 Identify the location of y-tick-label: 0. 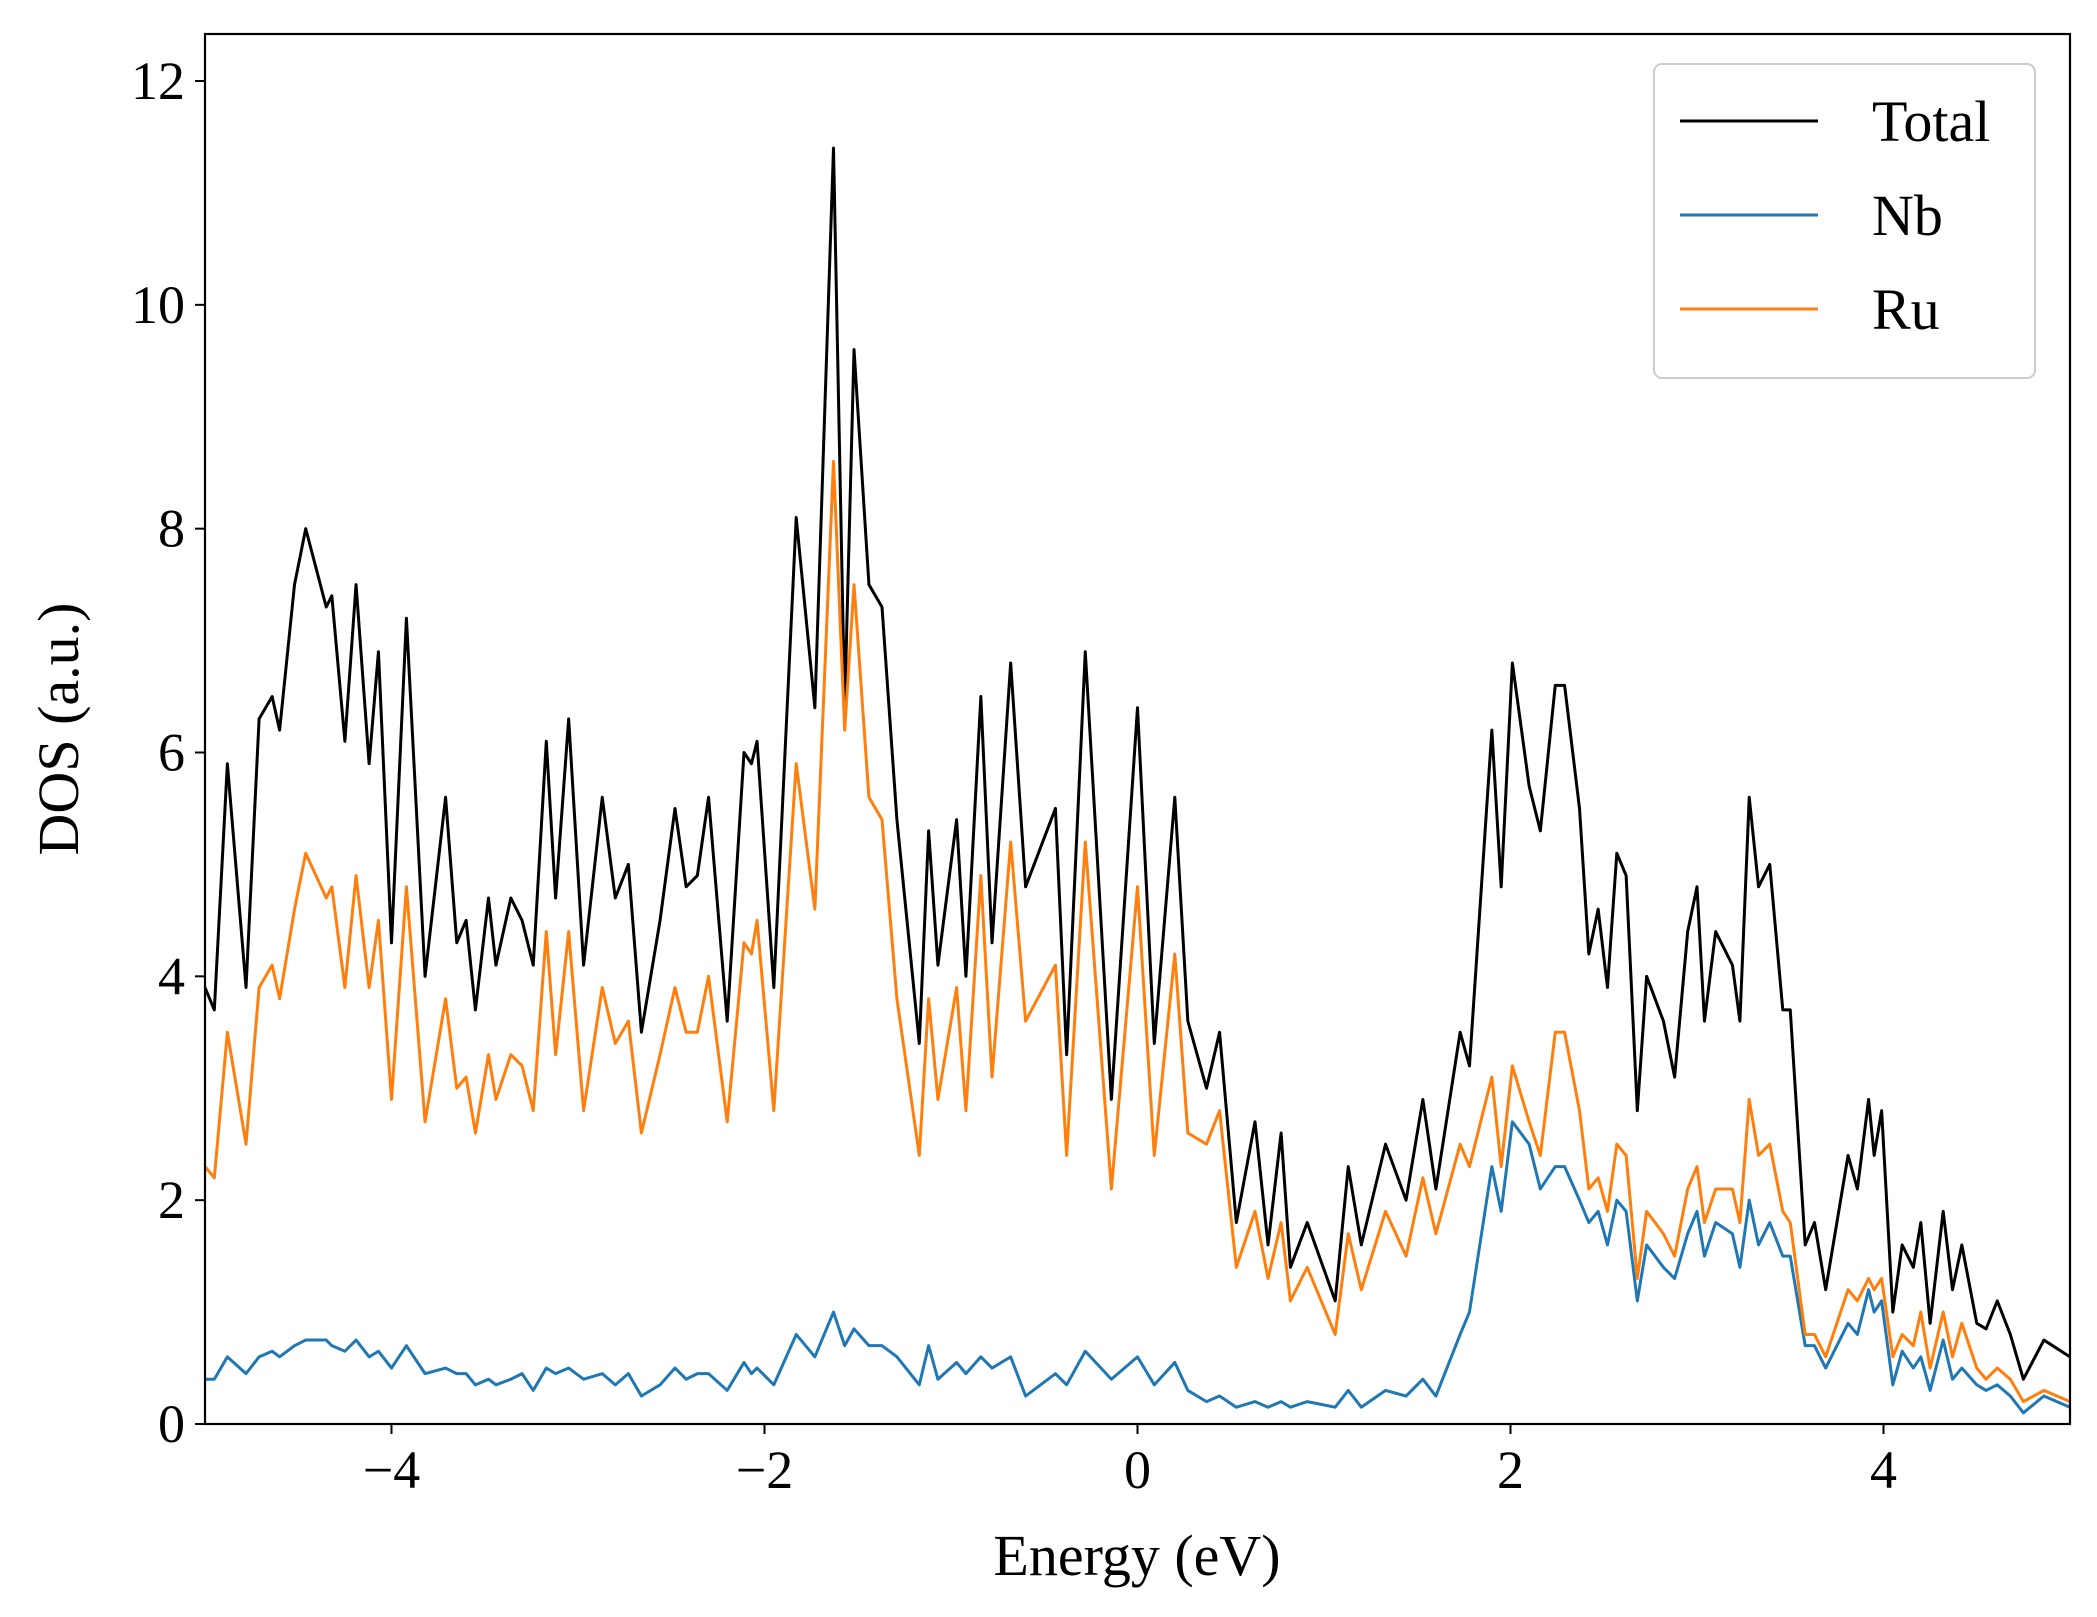
(171, 1424).